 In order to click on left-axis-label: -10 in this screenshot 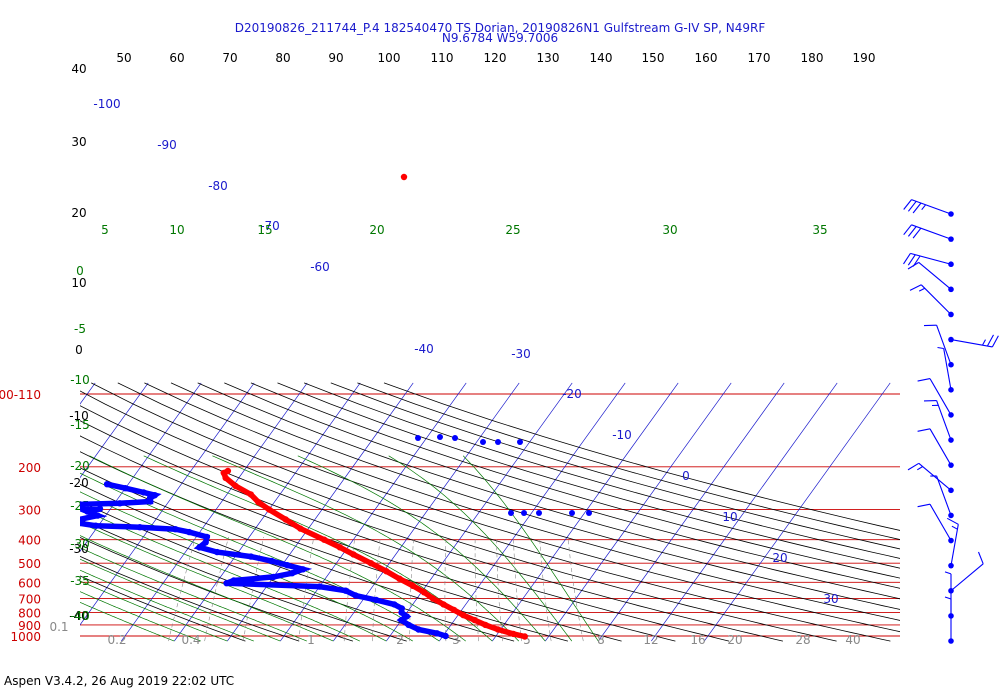, I will do `click(79, 416)`.